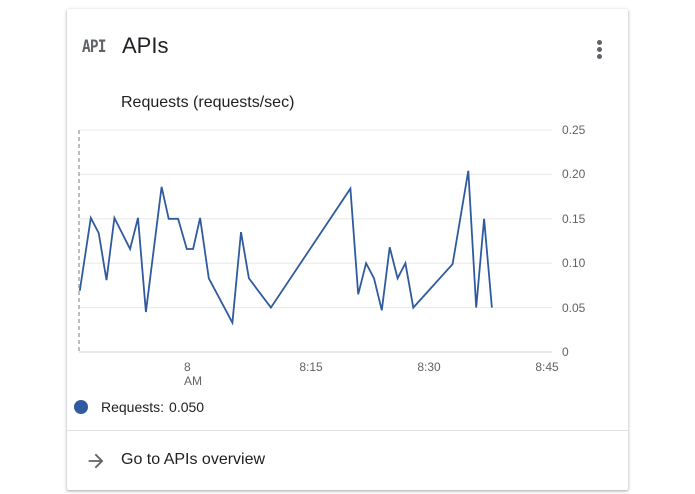 This screenshot has height=494, width=695. I want to click on y-tick-label: 0, so click(565, 352).